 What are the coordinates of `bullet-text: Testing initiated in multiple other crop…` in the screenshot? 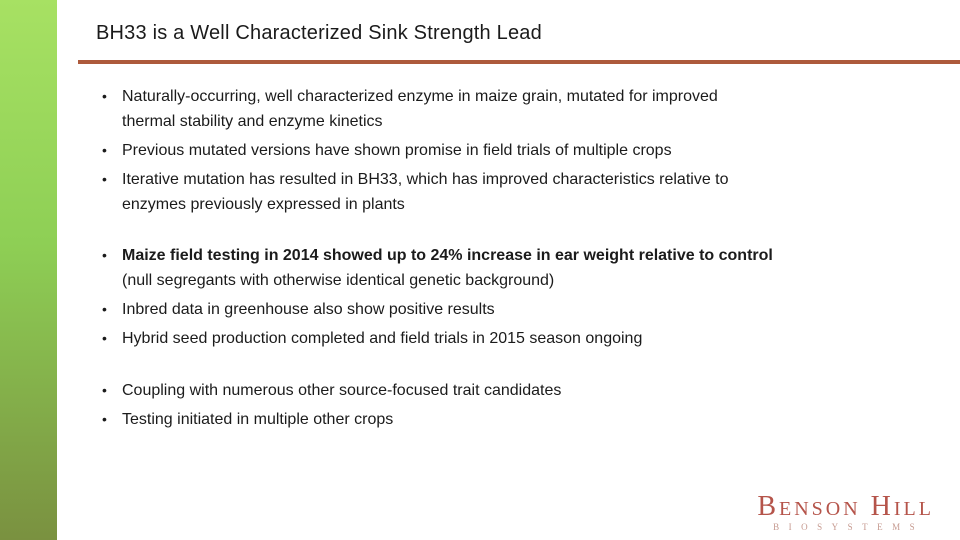 It's located at (258, 419).